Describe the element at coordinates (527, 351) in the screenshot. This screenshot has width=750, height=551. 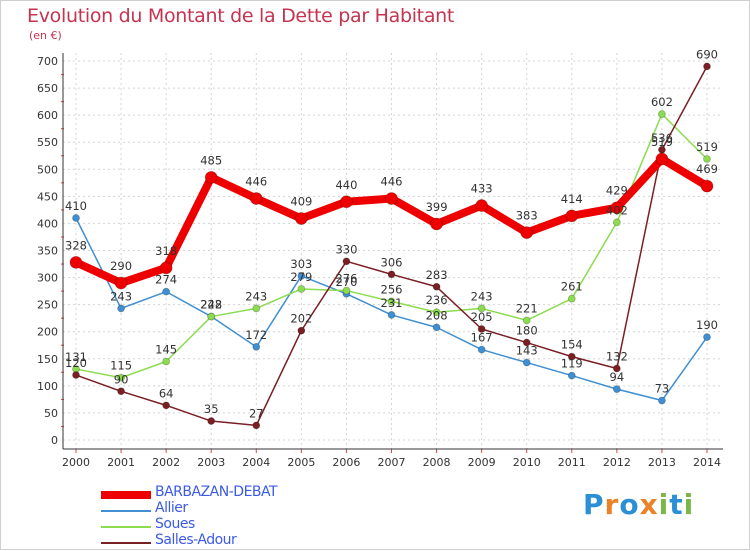
I see `data-label-allier: 143` at that location.